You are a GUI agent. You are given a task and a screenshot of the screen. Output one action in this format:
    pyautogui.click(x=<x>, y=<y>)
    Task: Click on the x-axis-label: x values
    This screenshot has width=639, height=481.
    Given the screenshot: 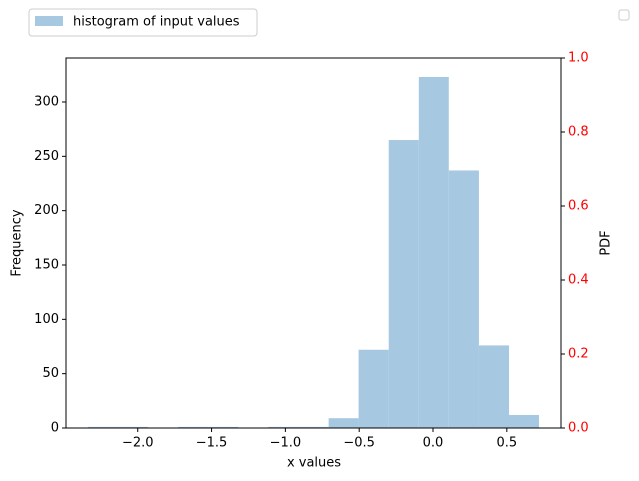 What is the action you would take?
    pyautogui.click(x=314, y=463)
    